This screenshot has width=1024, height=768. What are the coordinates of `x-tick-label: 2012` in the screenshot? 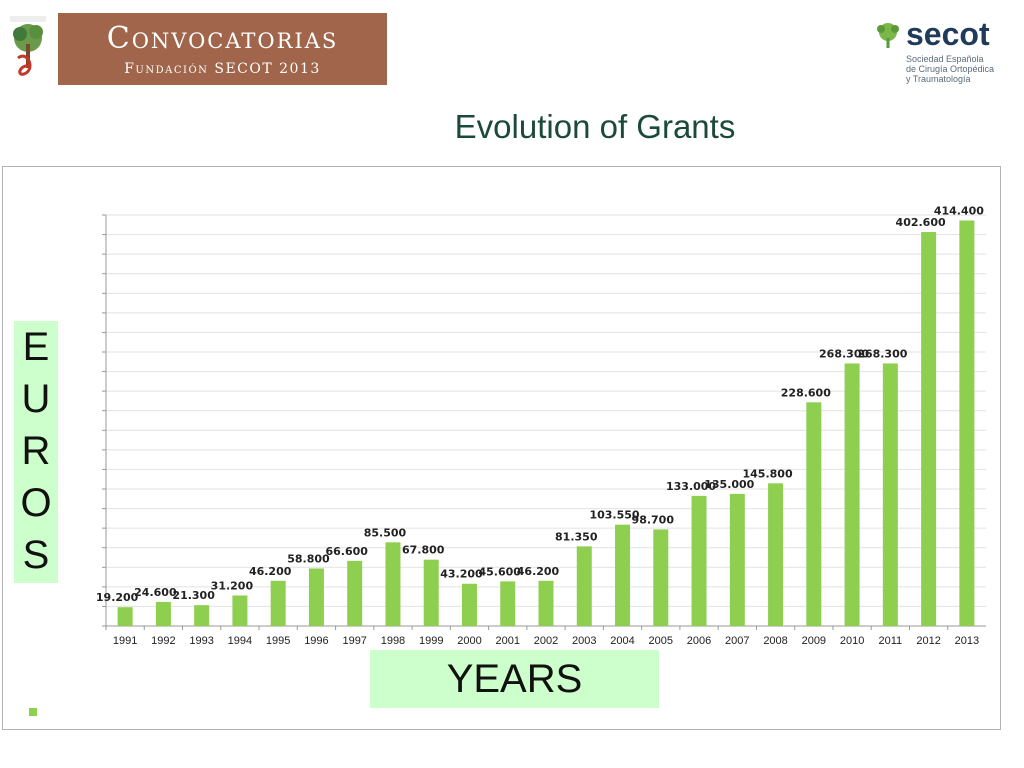 It's located at (928, 641).